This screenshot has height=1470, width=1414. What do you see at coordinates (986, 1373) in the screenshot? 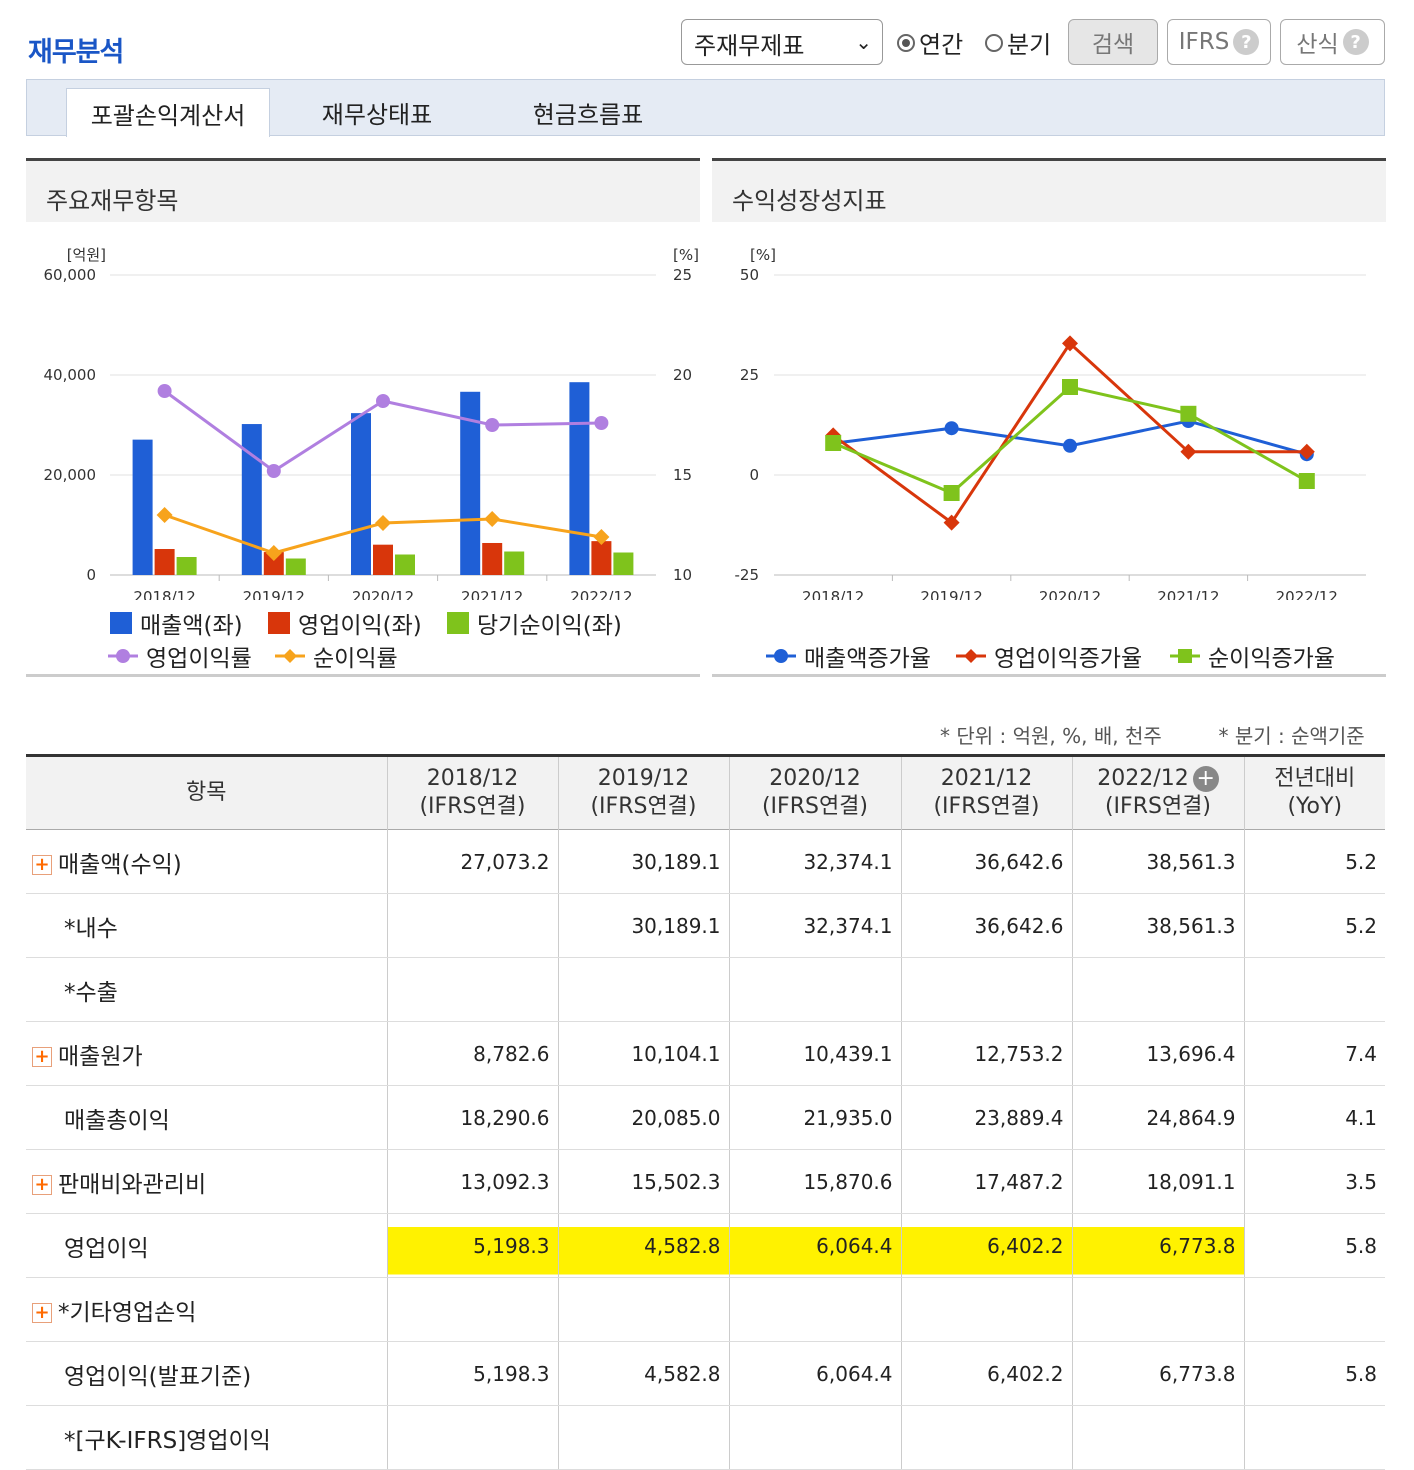
I see `value-cell: 6,402.2` at bounding box center [986, 1373].